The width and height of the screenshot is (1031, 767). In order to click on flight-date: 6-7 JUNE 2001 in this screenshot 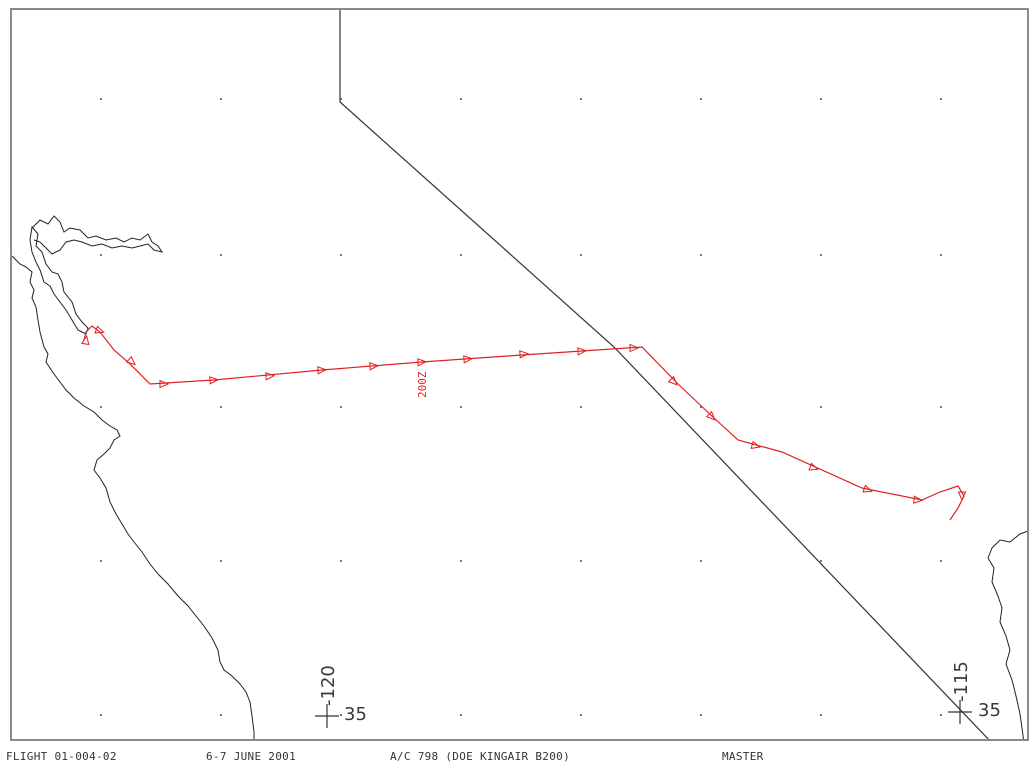, I will do `click(251, 756)`.